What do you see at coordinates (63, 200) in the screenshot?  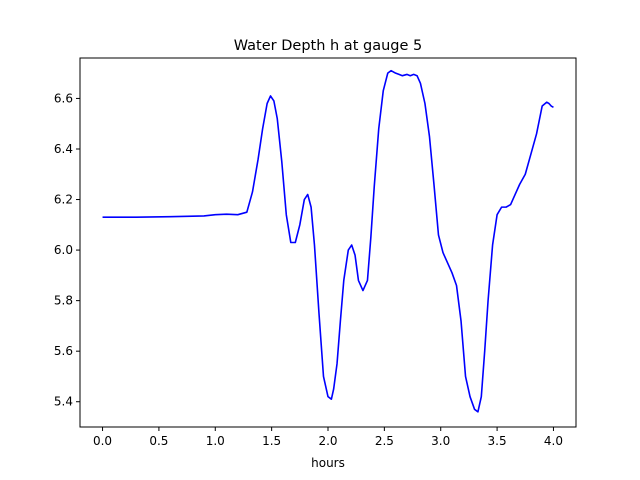 I see `y-tick-label: 6.2` at bounding box center [63, 200].